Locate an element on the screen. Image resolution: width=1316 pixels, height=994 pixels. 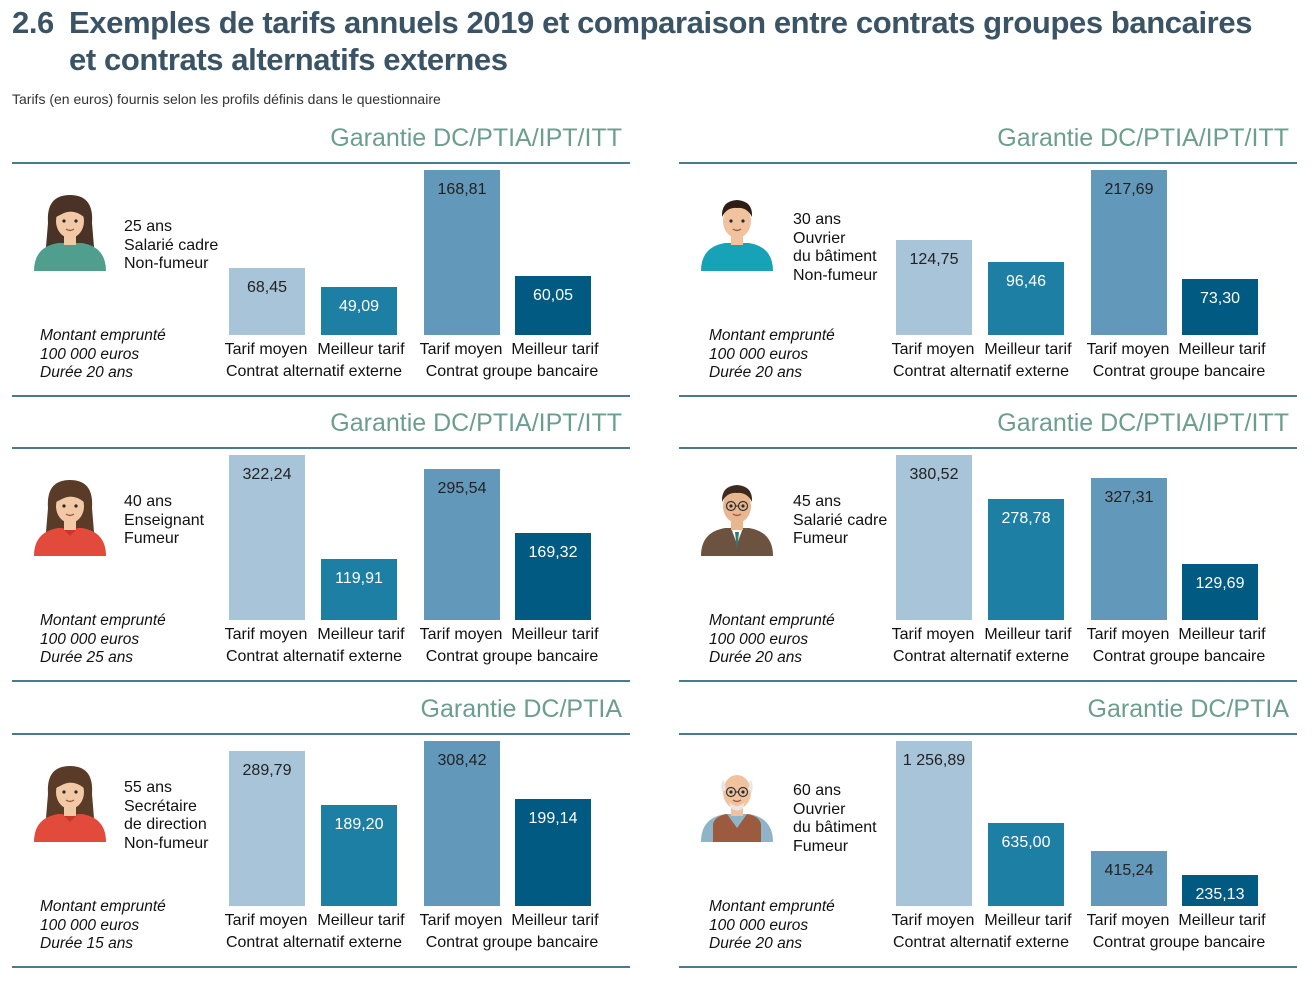
bar-chart: 289,79 189,20 308,42 199,14 is located at coordinates (410, 823).